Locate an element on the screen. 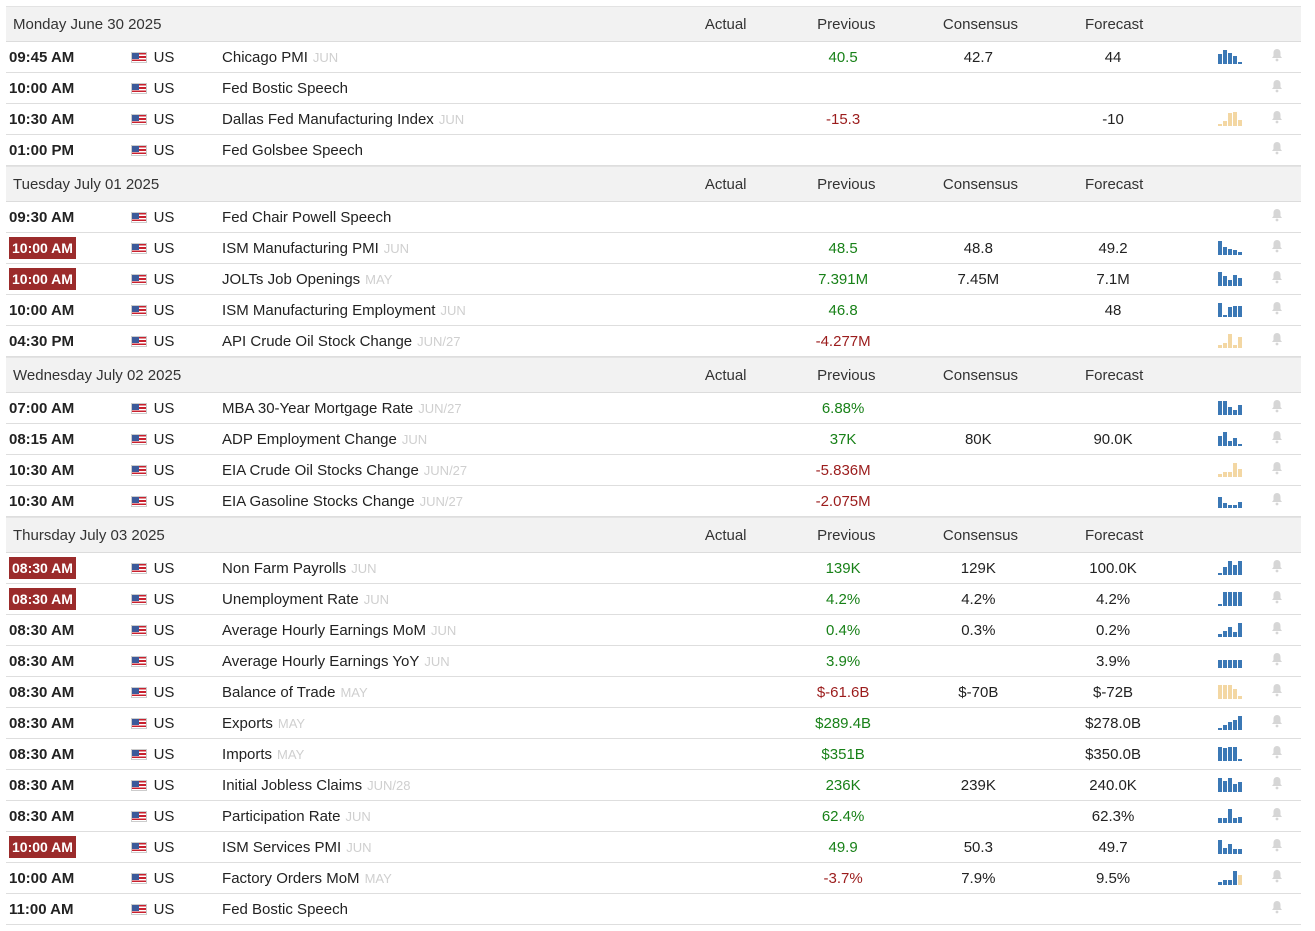 The height and width of the screenshot is (931, 1315). event-name-link: Balance of Trade is located at coordinates (279, 692).